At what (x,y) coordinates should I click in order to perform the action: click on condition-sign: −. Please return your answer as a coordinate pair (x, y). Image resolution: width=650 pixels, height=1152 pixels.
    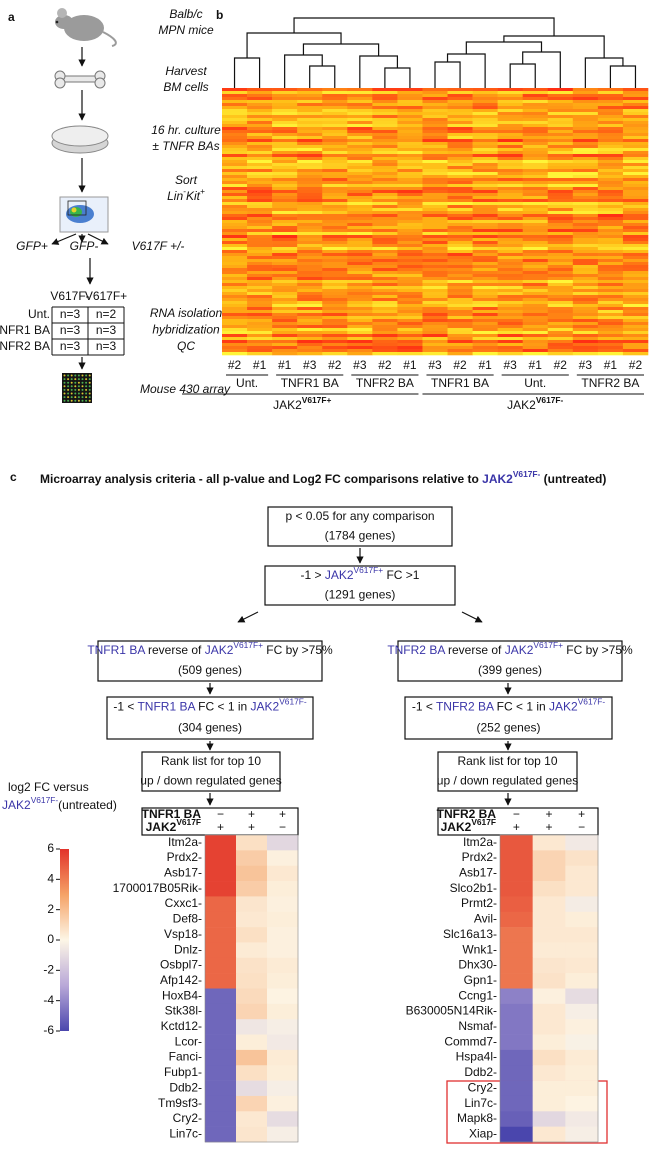
    Looking at the image, I should click on (220, 814).